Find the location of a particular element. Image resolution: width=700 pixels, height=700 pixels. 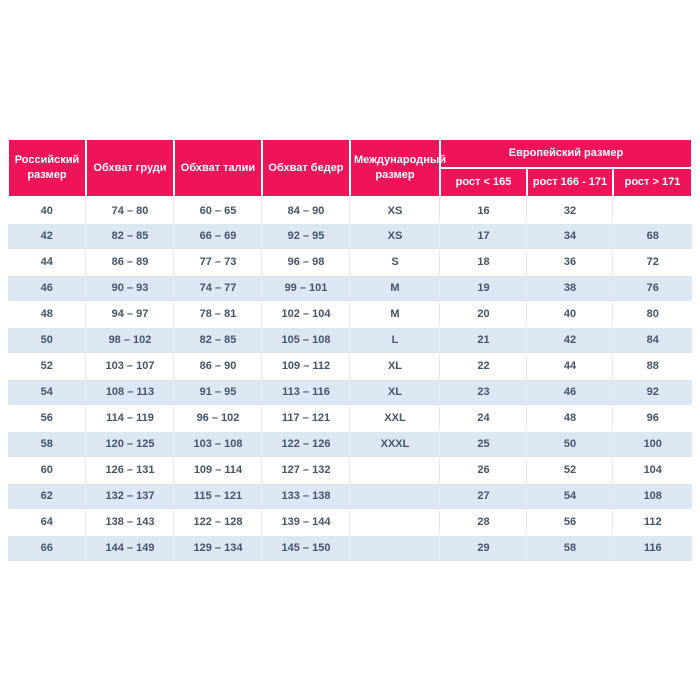

table-cell: 114 – 119 is located at coordinates (130, 418).